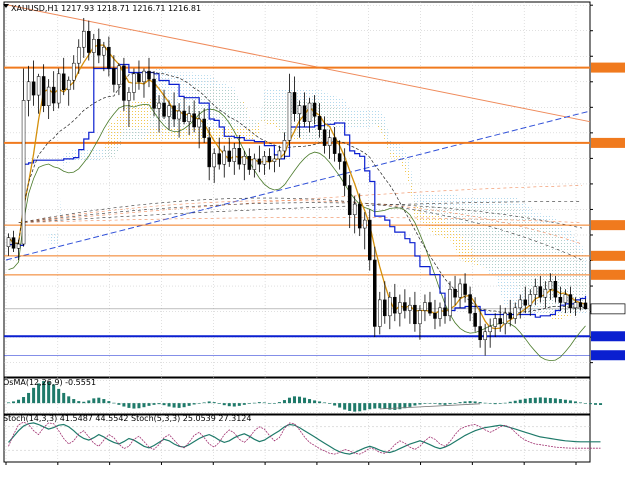 This screenshot has width=640, height=480. What do you see at coordinates (49, 382) in the screenshot?
I see `osma-label: OsMA(12,26,9) -0.5551` at bounding box center [49, 382].